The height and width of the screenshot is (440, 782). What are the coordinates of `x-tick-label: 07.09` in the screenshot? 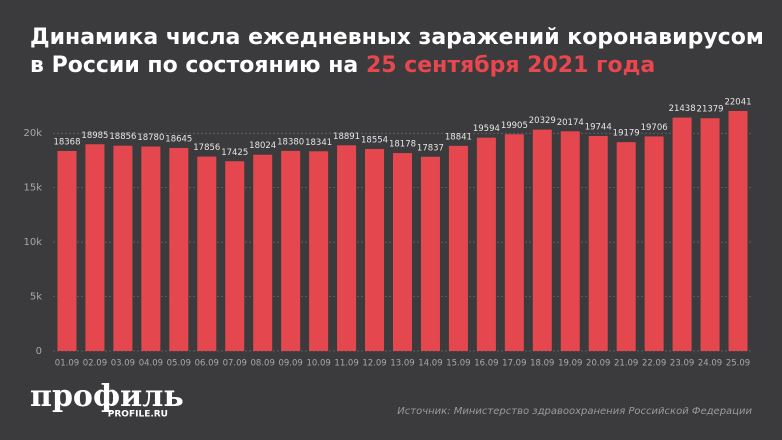 It's located at (235, 364).